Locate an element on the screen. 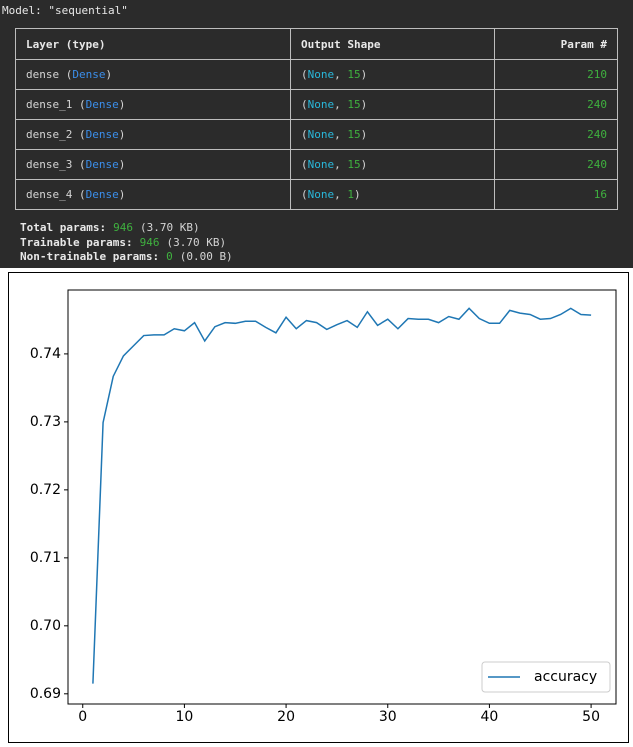  table-row: dense_1 (Dense) (None, 15) 240 is located at coordinates (316, 104).